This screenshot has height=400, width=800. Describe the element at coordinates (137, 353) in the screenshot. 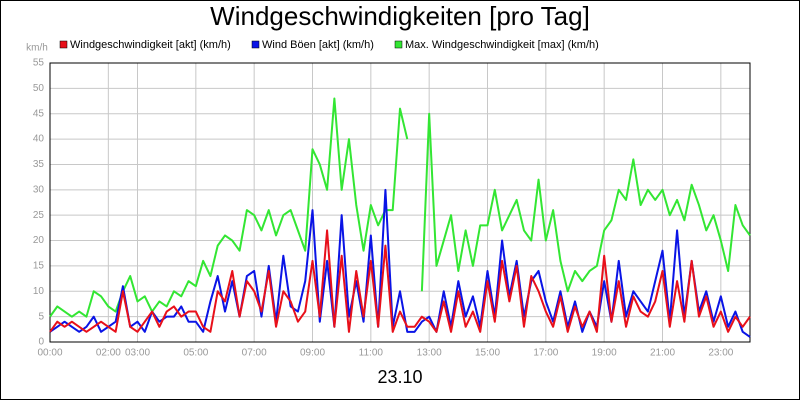

I see `x-tick-label: 03:00` at that location.